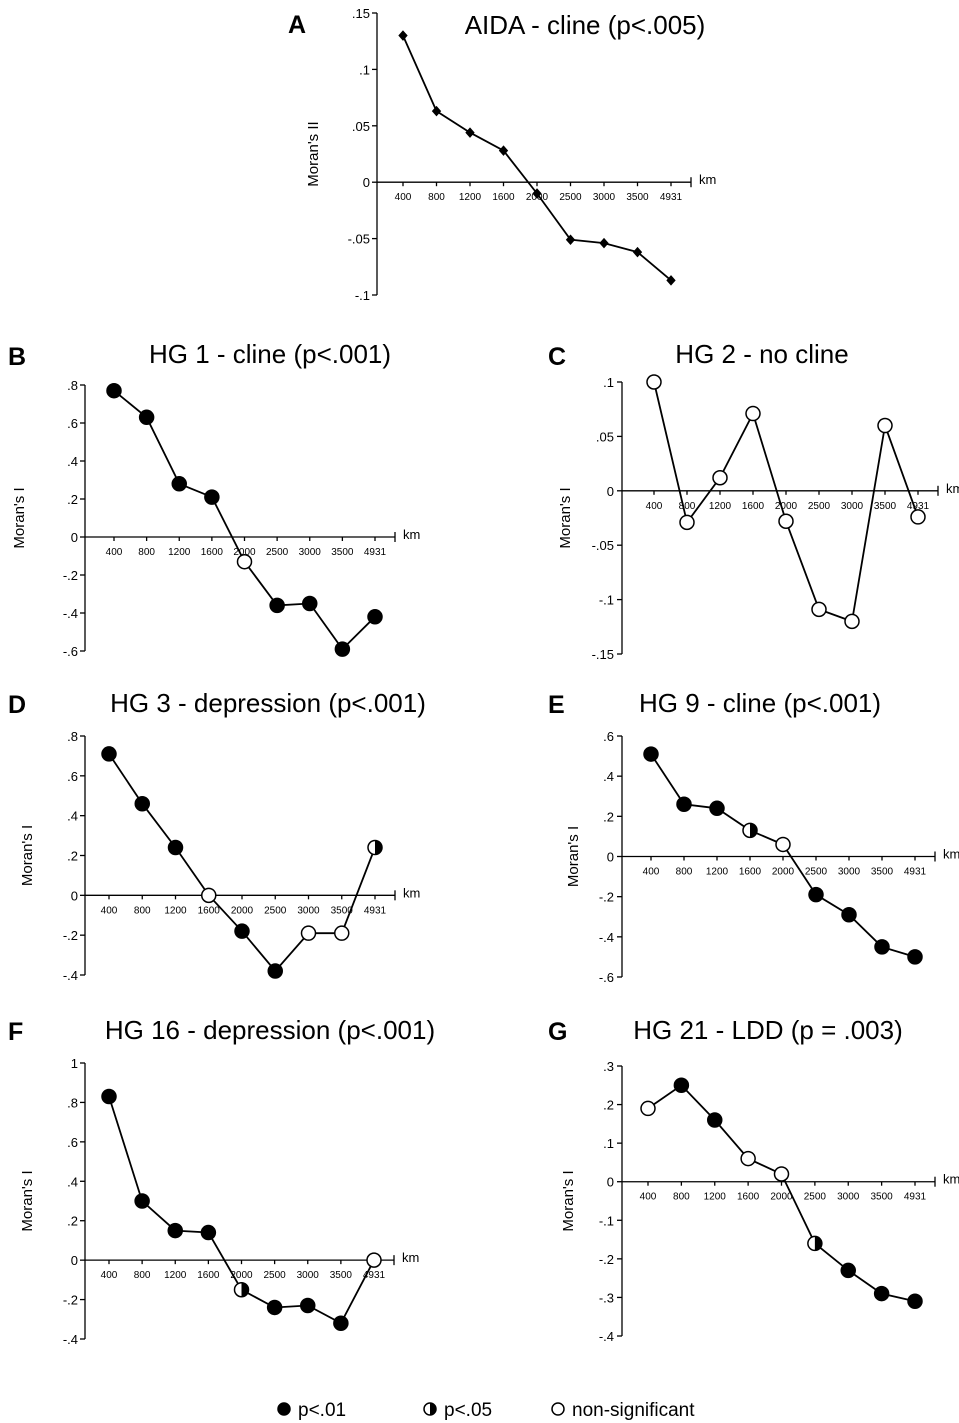 This screenshot has height=1423, width=959. Describe the element at coordinates (297, 25) in the screenshot. I see `panel-letter: A` at that location.